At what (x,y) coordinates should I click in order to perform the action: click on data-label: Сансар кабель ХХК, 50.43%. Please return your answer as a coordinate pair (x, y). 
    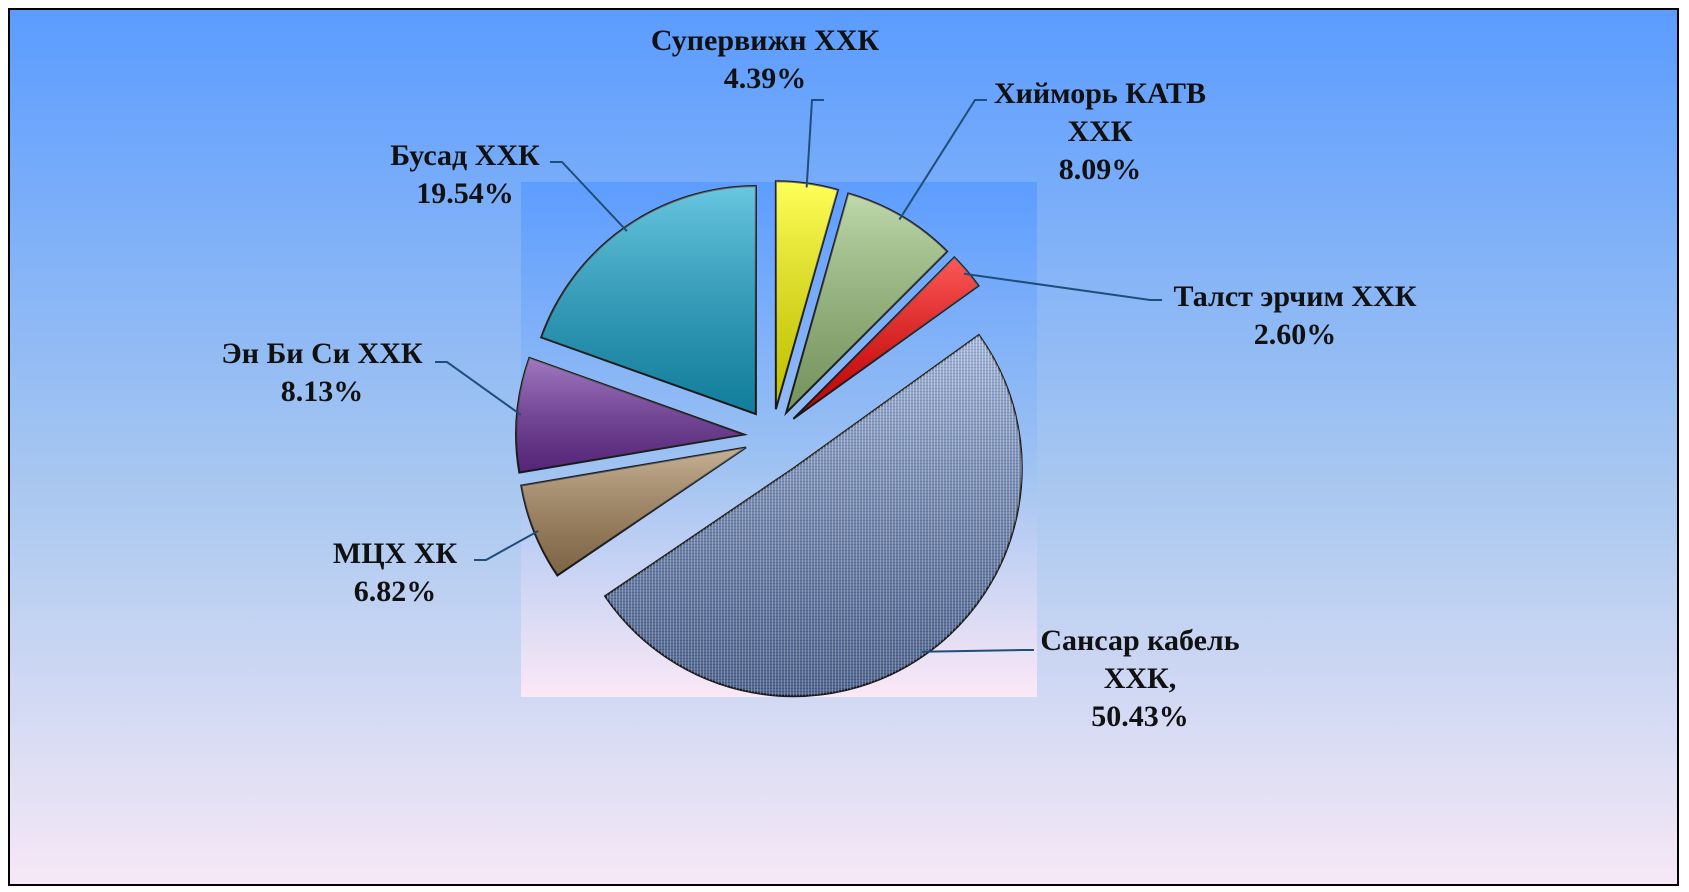
    Looking at the image, I should click on (1140, 679).